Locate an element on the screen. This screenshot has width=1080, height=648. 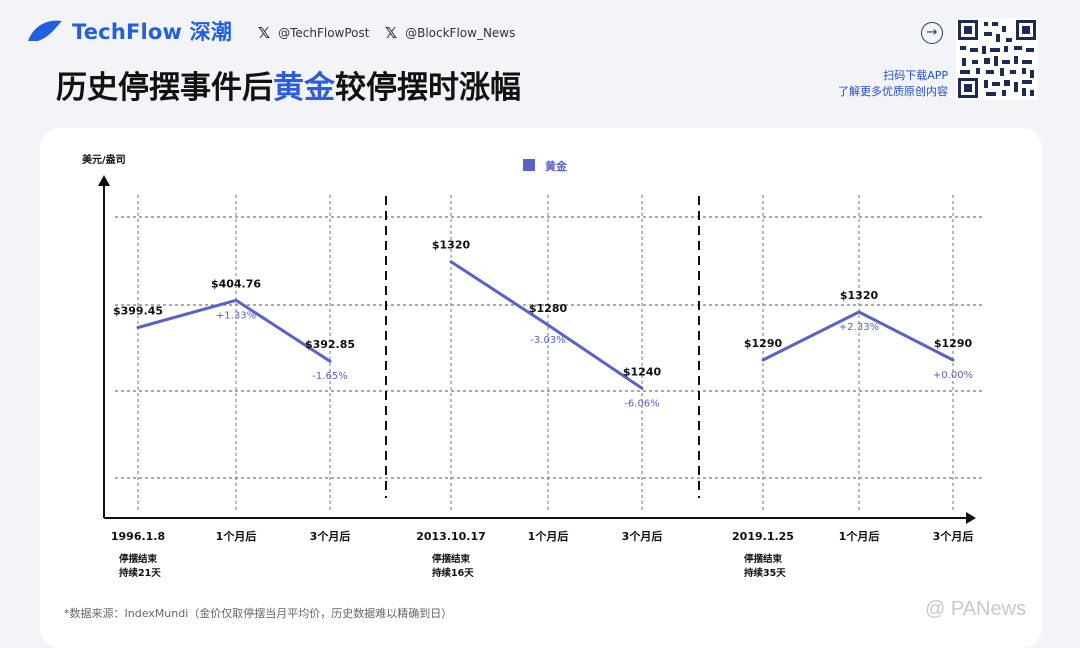
x-axis-arrow is located at coordinates (971, 518).